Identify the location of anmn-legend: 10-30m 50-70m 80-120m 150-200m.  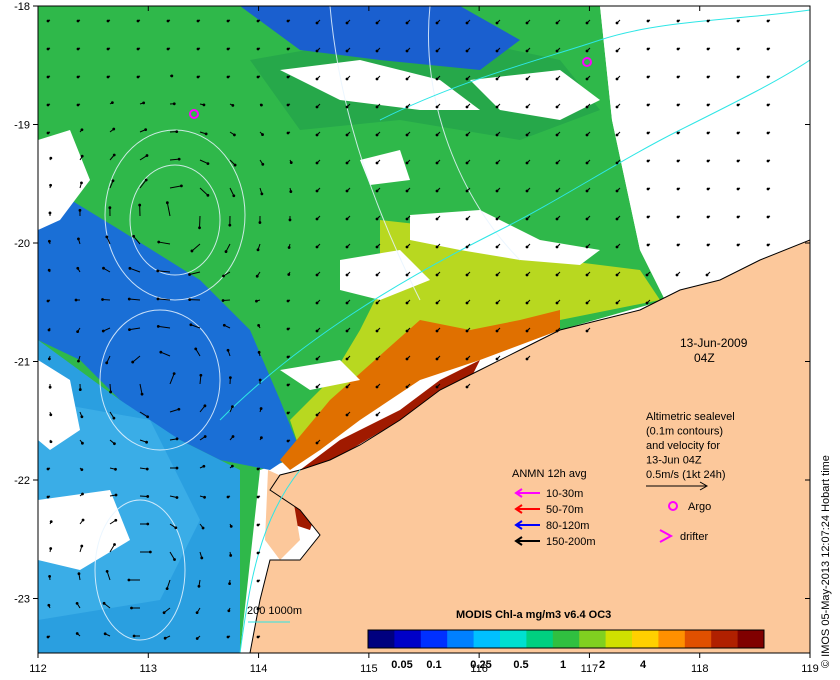
(555, 518).